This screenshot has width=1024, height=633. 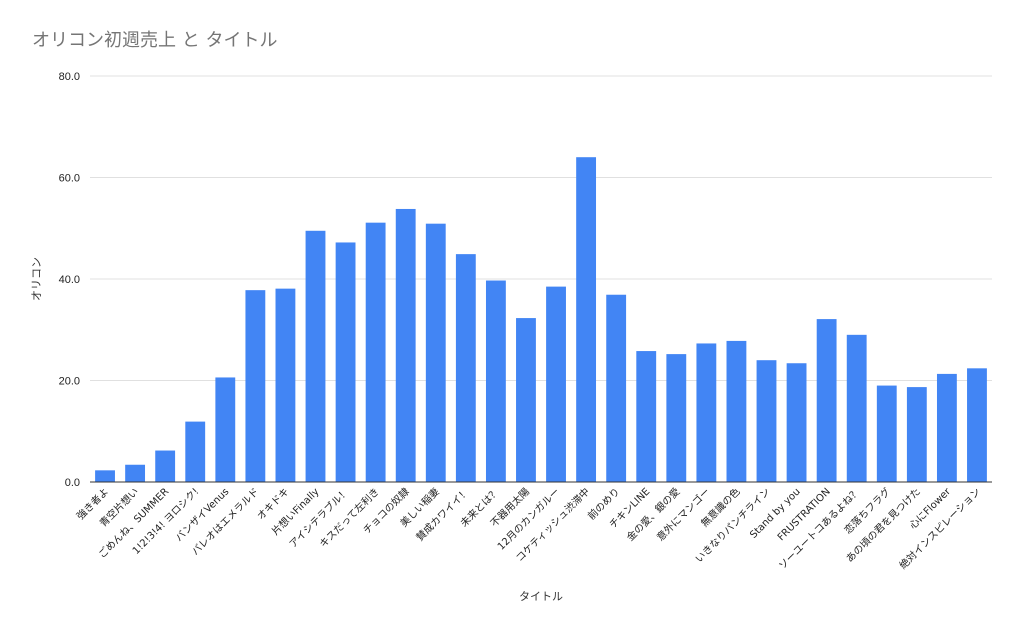 I want to click on x-tick-label: 賛成カワイイ！, so click(x=442, y=514).